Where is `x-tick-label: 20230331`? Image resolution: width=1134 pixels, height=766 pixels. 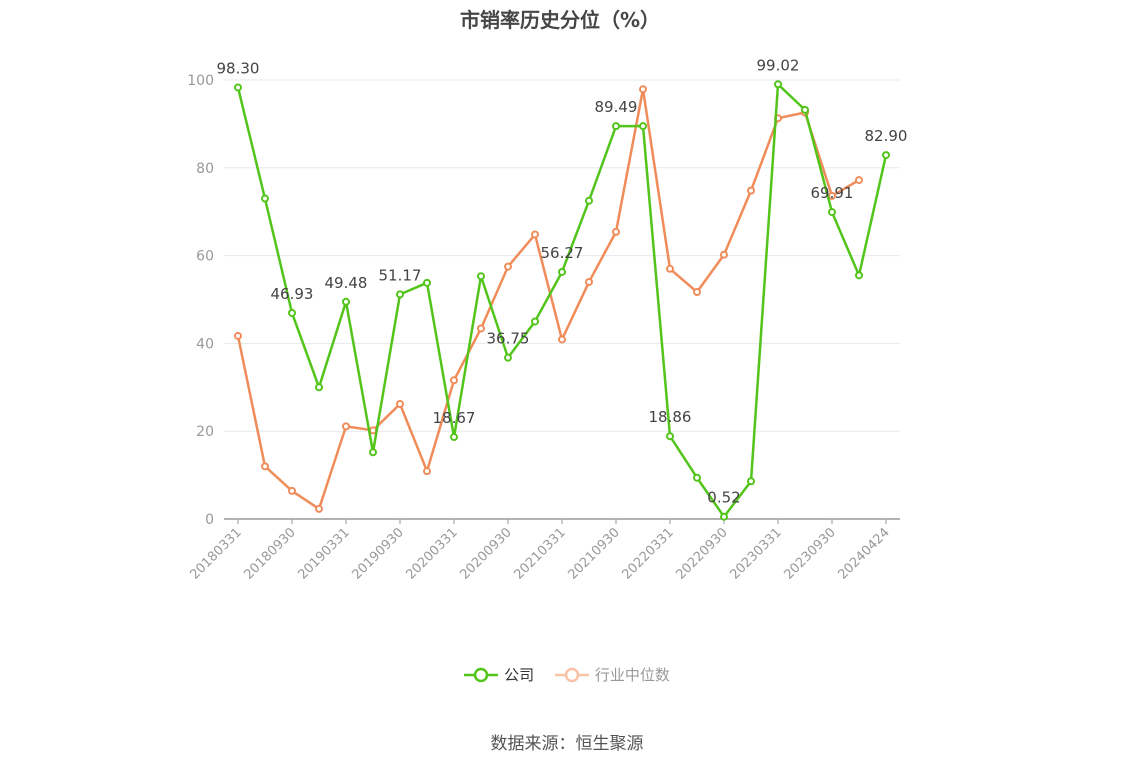 x-tick-label: 20230331 is located at coordinates (755, 553).